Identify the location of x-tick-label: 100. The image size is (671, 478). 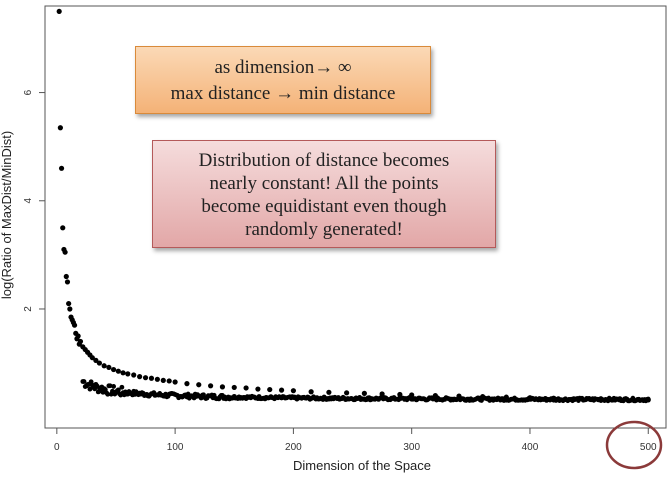
(175, 447).